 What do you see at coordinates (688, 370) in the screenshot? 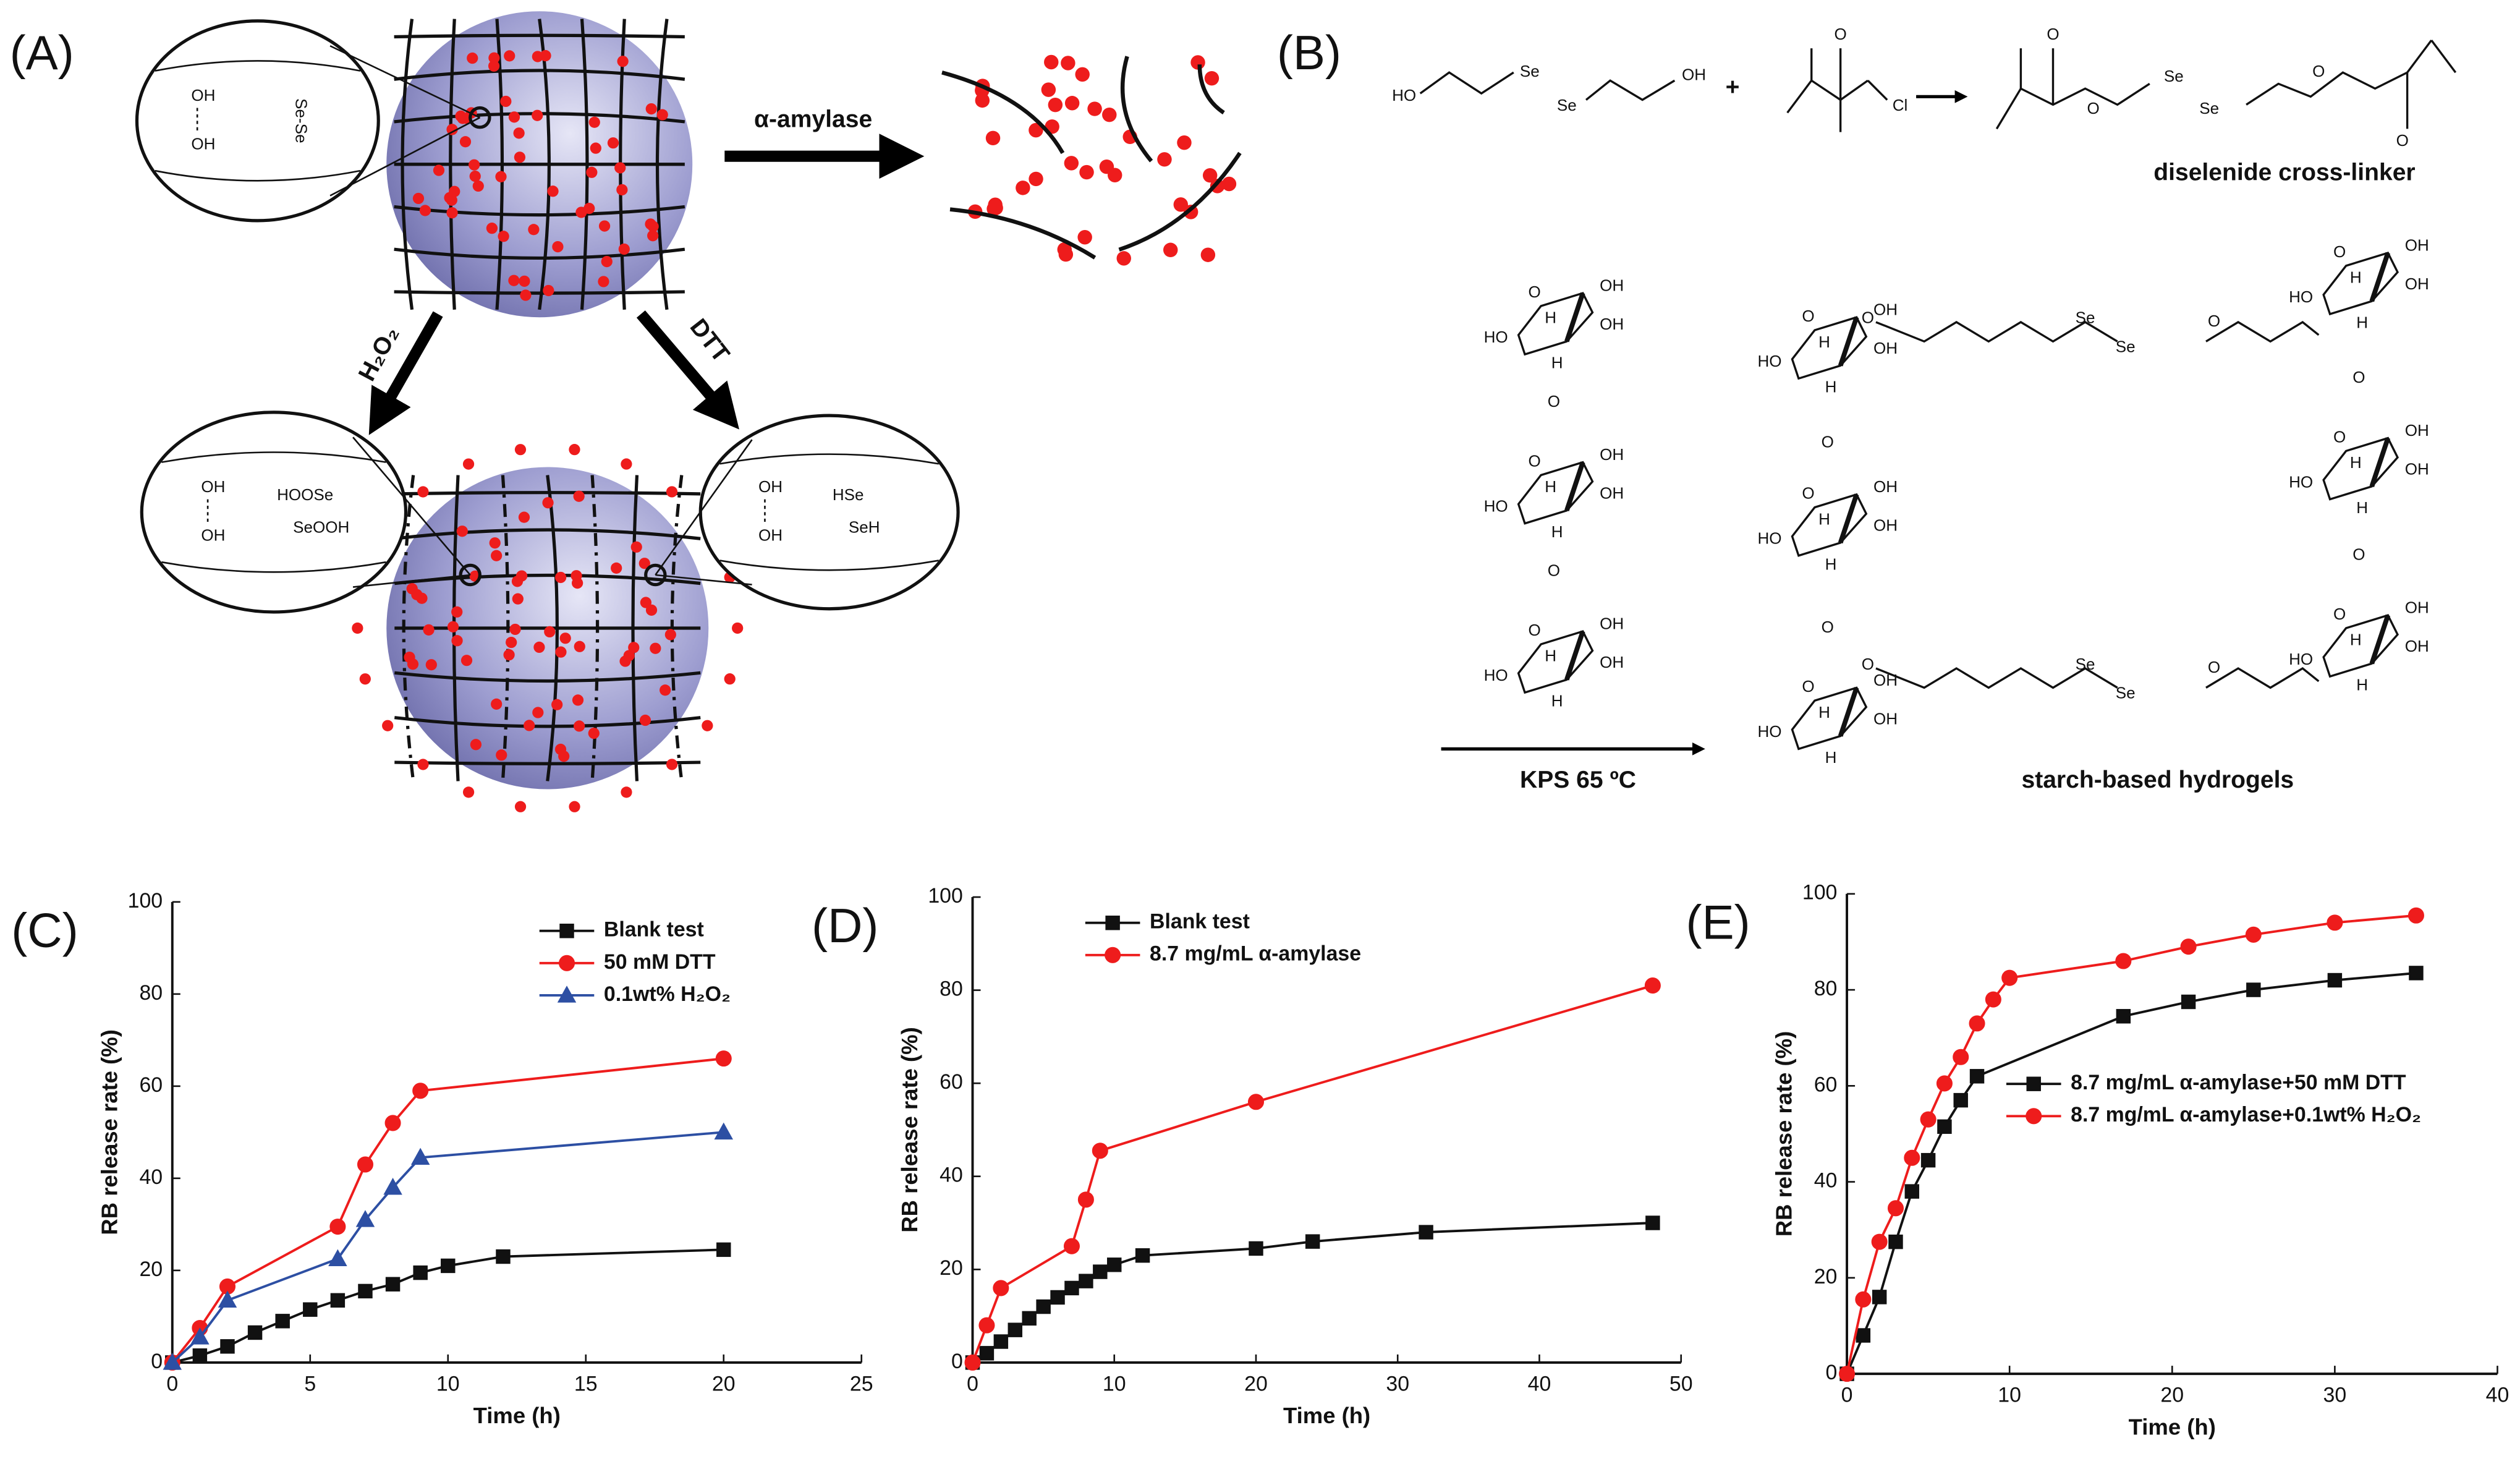
I see `arrow` at bounding box center [688, 370].